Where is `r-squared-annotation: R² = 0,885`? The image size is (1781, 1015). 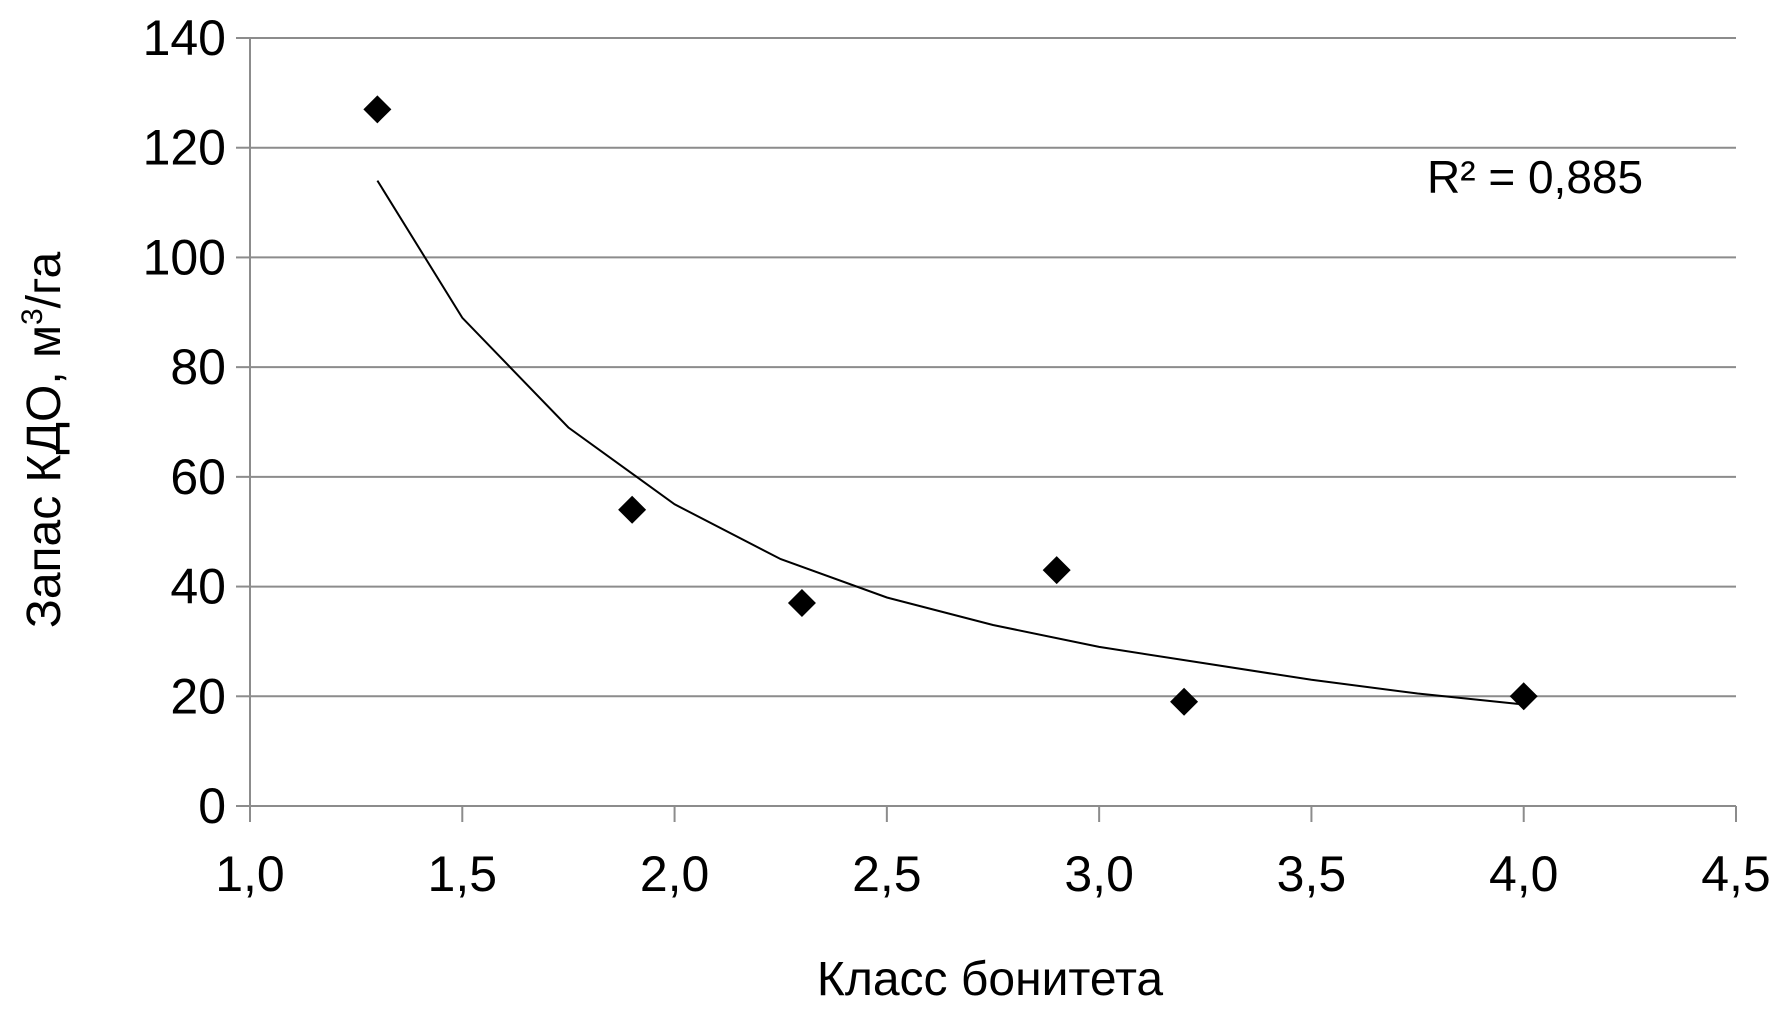
r-squared-annotation: R² = 0,885 is located at coordinates (1535, 177).